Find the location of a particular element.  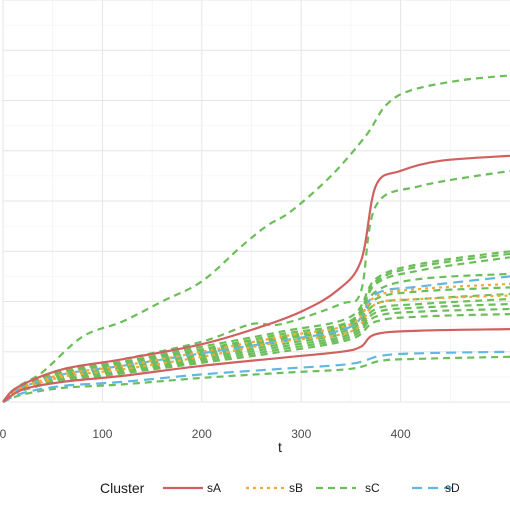

legend-label-sd: sD is located at coordinates (452, 488).